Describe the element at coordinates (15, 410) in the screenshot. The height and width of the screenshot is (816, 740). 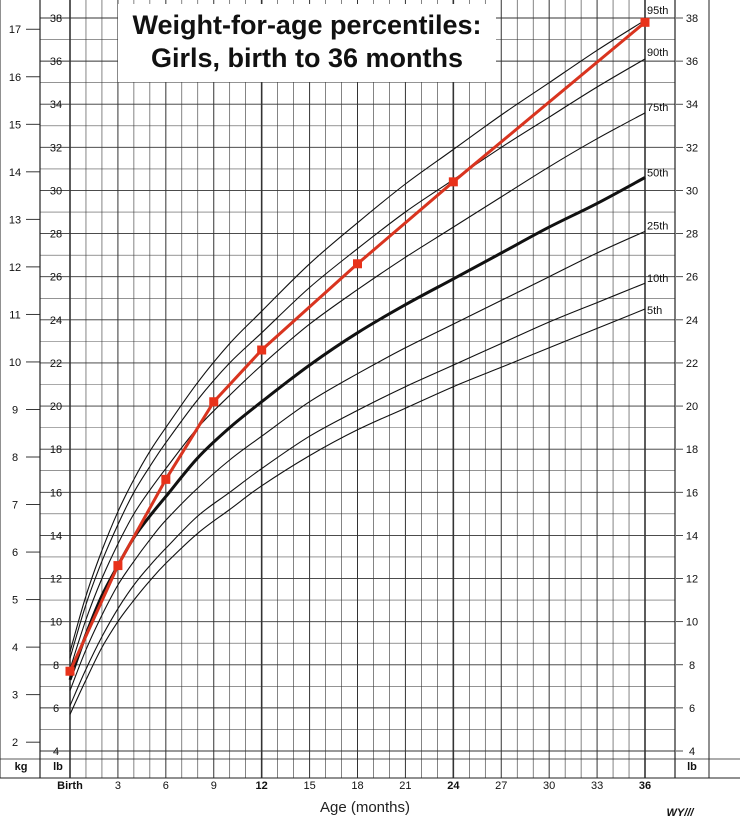
I see `kg-tick-label: 9` at that location.